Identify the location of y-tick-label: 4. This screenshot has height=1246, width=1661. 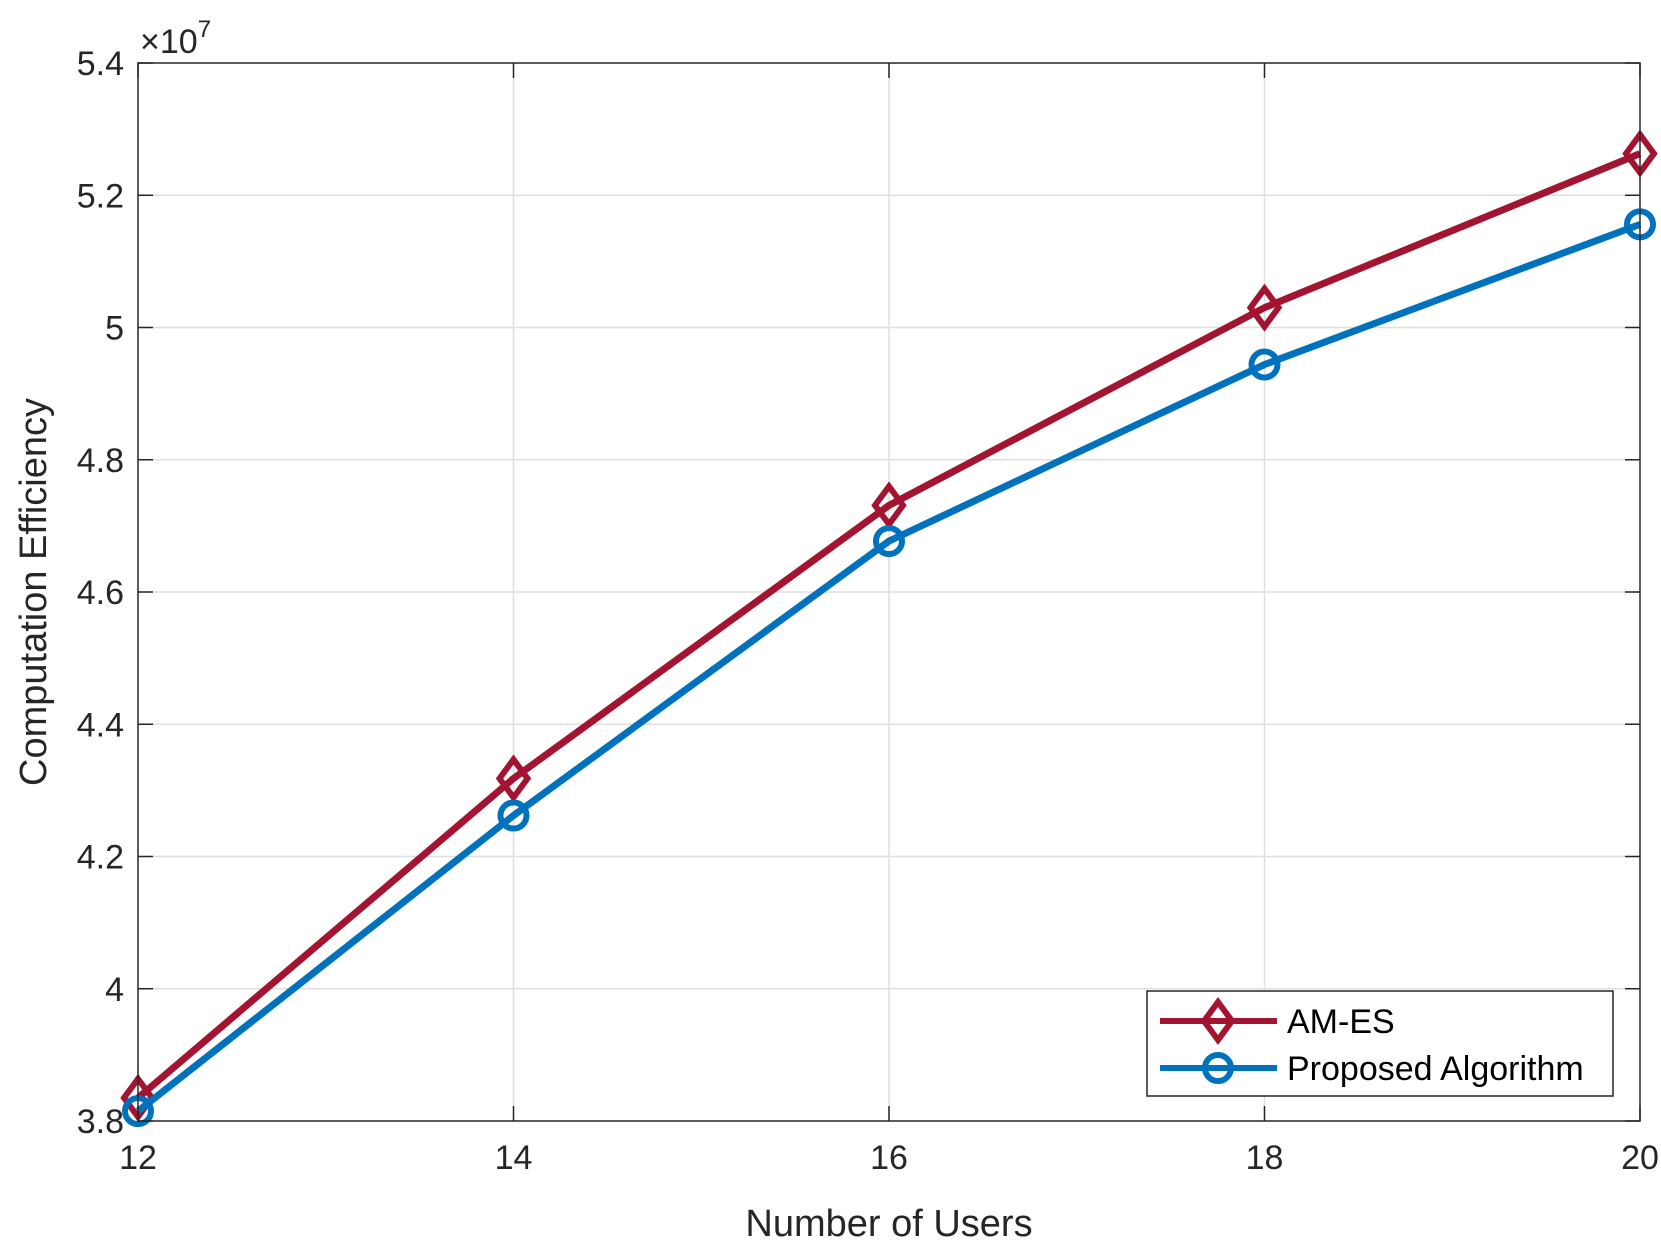
(114, 990).